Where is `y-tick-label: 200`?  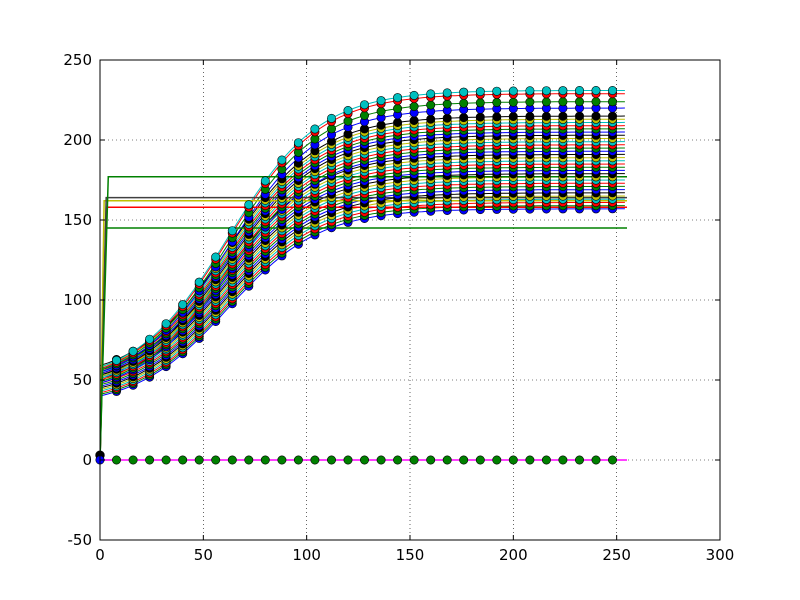
y-tick-label: 200 is located at coordinates (77, 140).